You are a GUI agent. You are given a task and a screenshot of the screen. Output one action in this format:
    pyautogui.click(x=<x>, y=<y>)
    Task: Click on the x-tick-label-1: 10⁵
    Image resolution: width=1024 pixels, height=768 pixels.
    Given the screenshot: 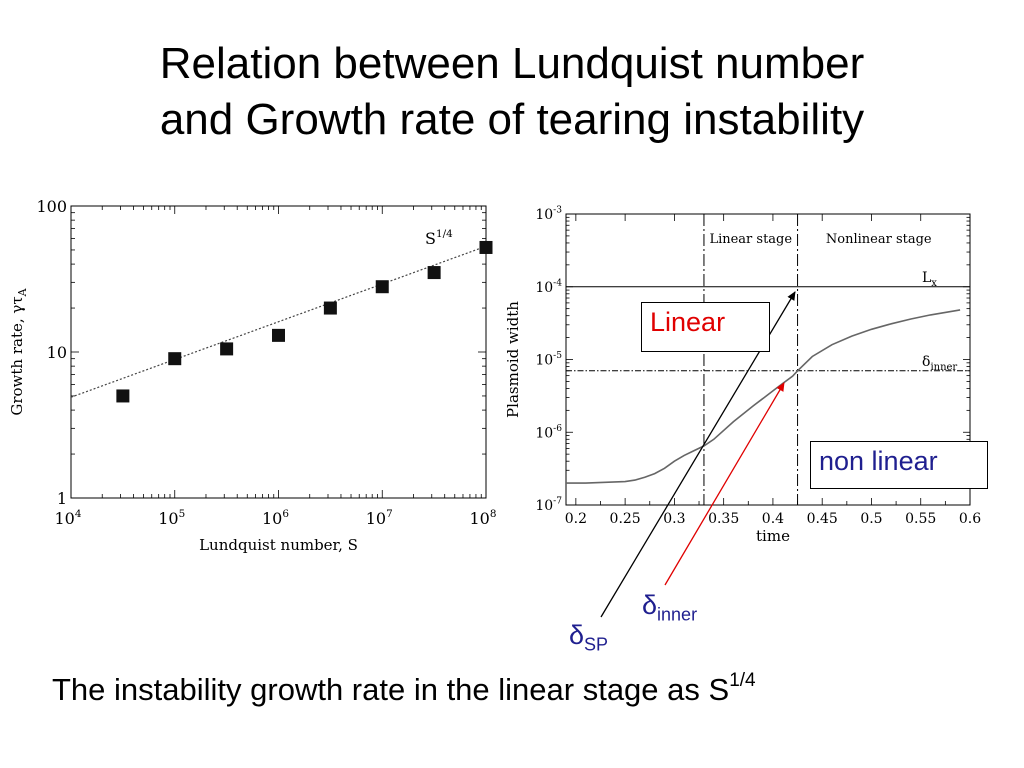 What is the action you would take?
    pyautogui.click(x=171, y=518)
    